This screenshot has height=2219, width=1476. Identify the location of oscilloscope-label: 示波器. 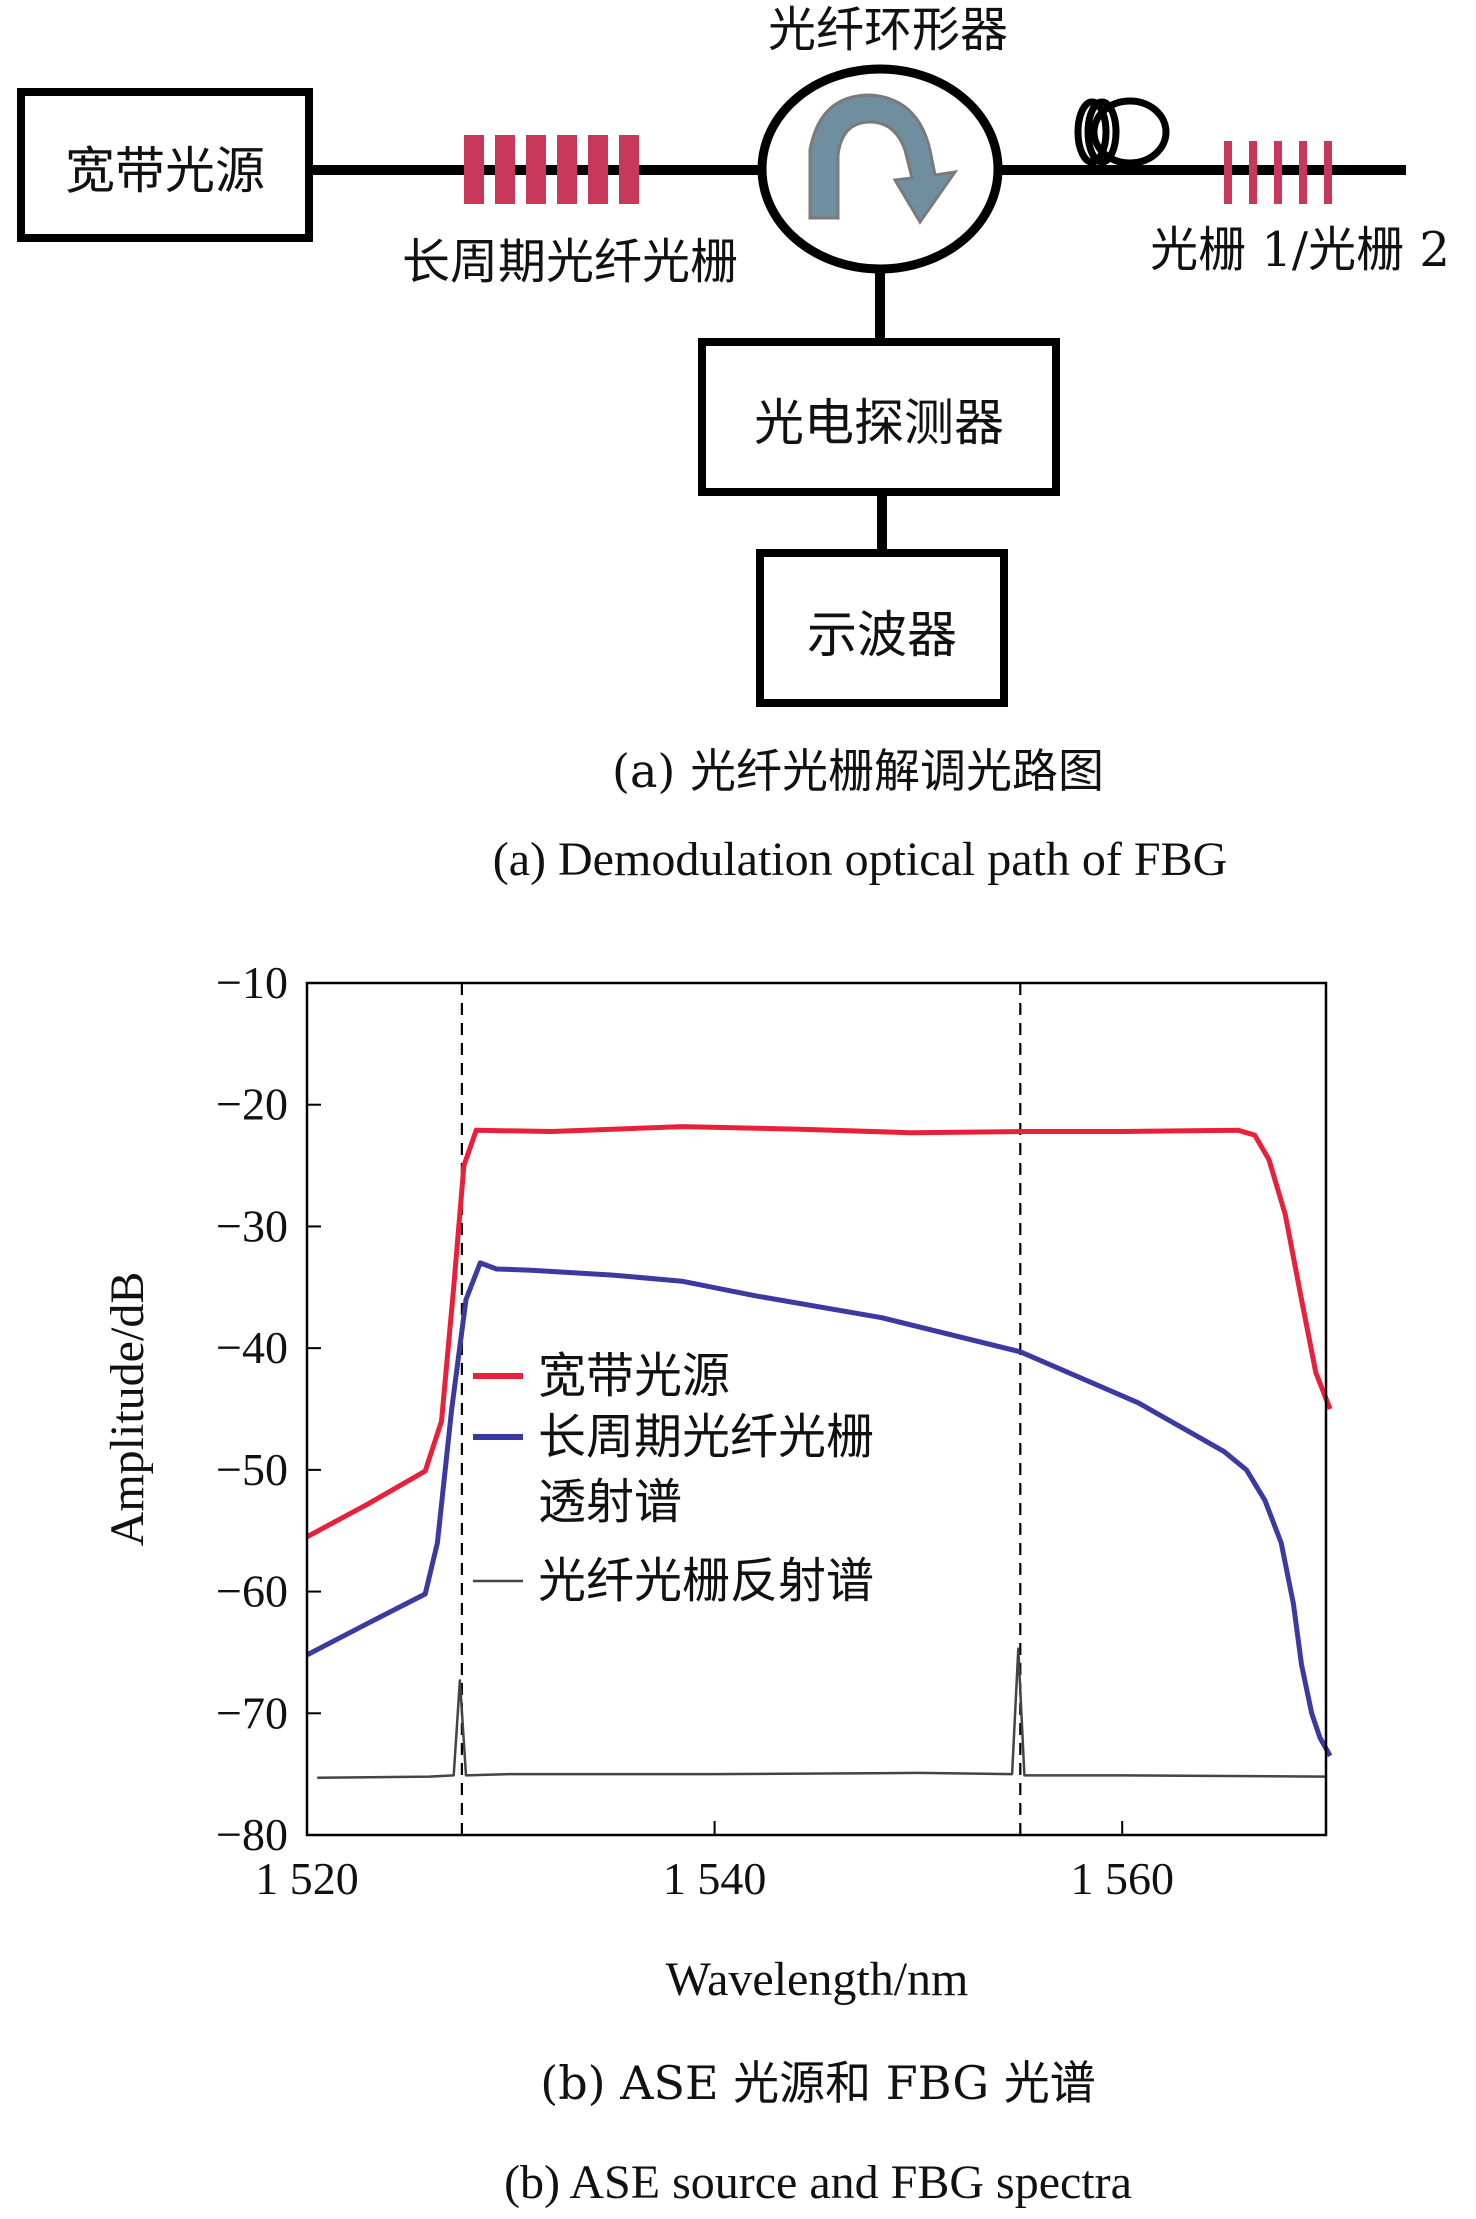
(882, 635).